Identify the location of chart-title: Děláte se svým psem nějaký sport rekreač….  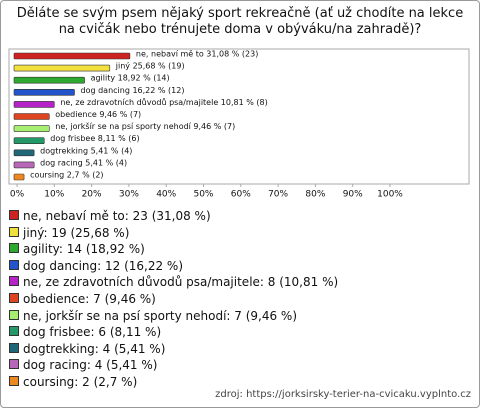
(240, 21).